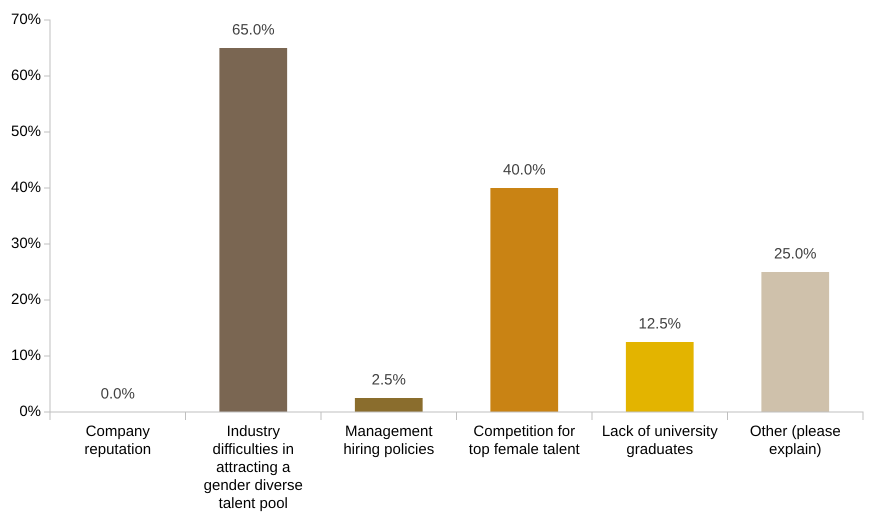 Image resolution: width=881 pixels, height=524 pixels. I want to click on y-tick-label: 70%, so click(26, 19).